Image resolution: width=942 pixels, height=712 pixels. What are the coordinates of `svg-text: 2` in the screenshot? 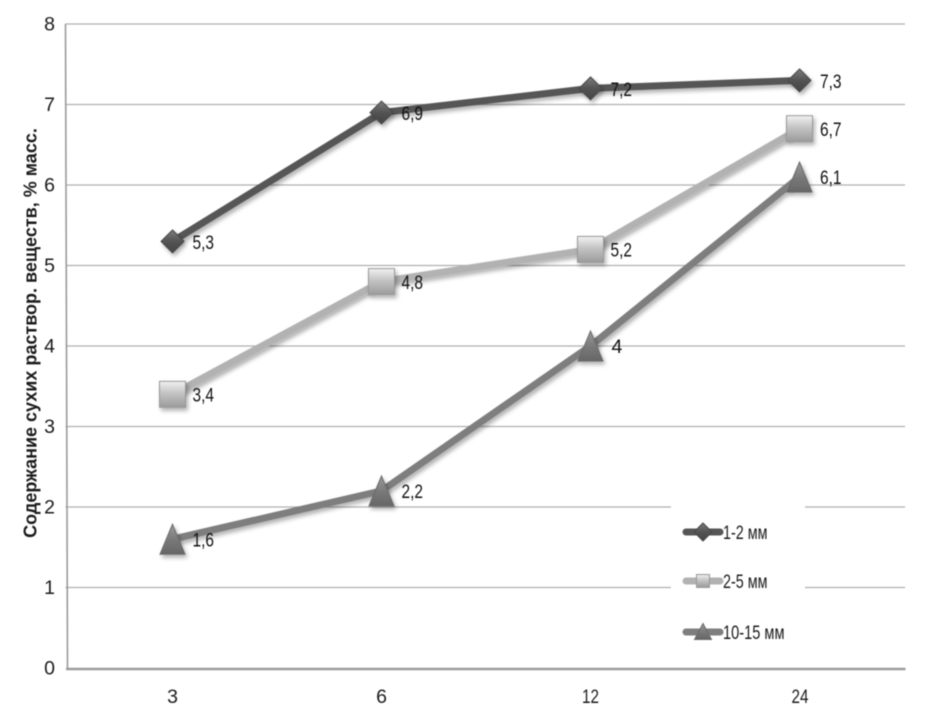 It's located at (49, 508).